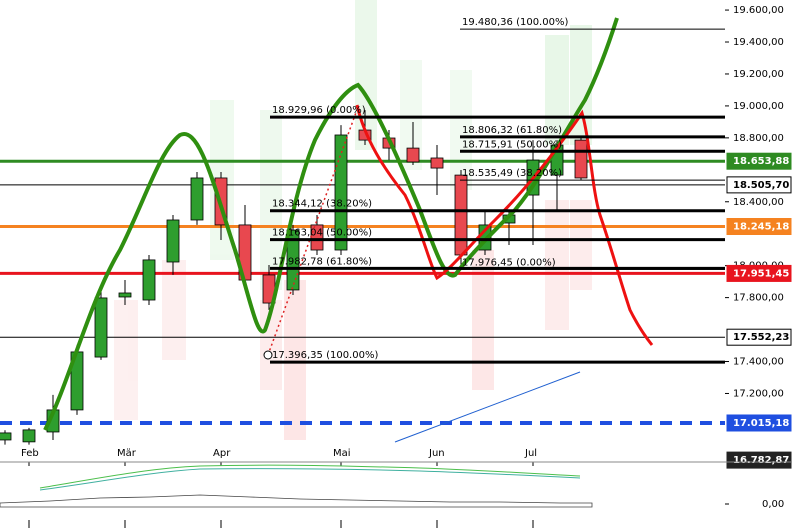 The image size is (792, 528). I want to click on trend-line, so click(487, 407).